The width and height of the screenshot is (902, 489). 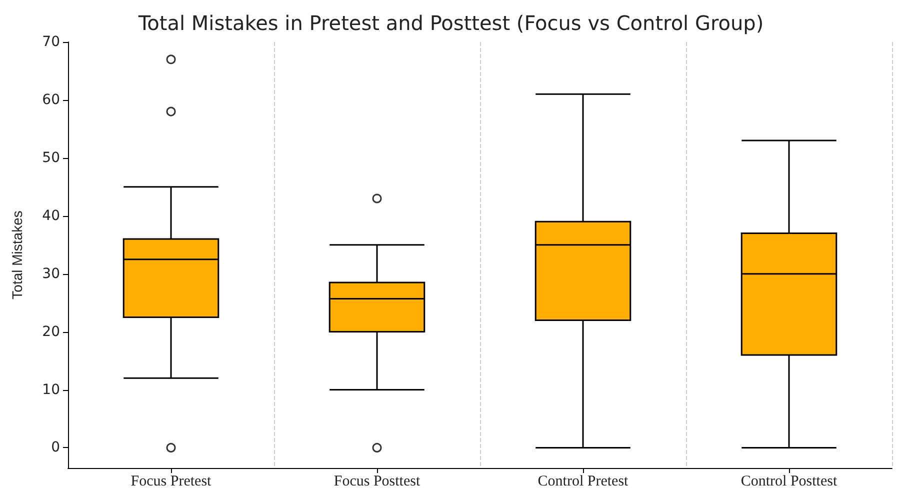 What do you see at coordinates (171, 481) in the screenshot?
I see `x-tick-label: Focus Pretest` at bounding box center [171, 481].